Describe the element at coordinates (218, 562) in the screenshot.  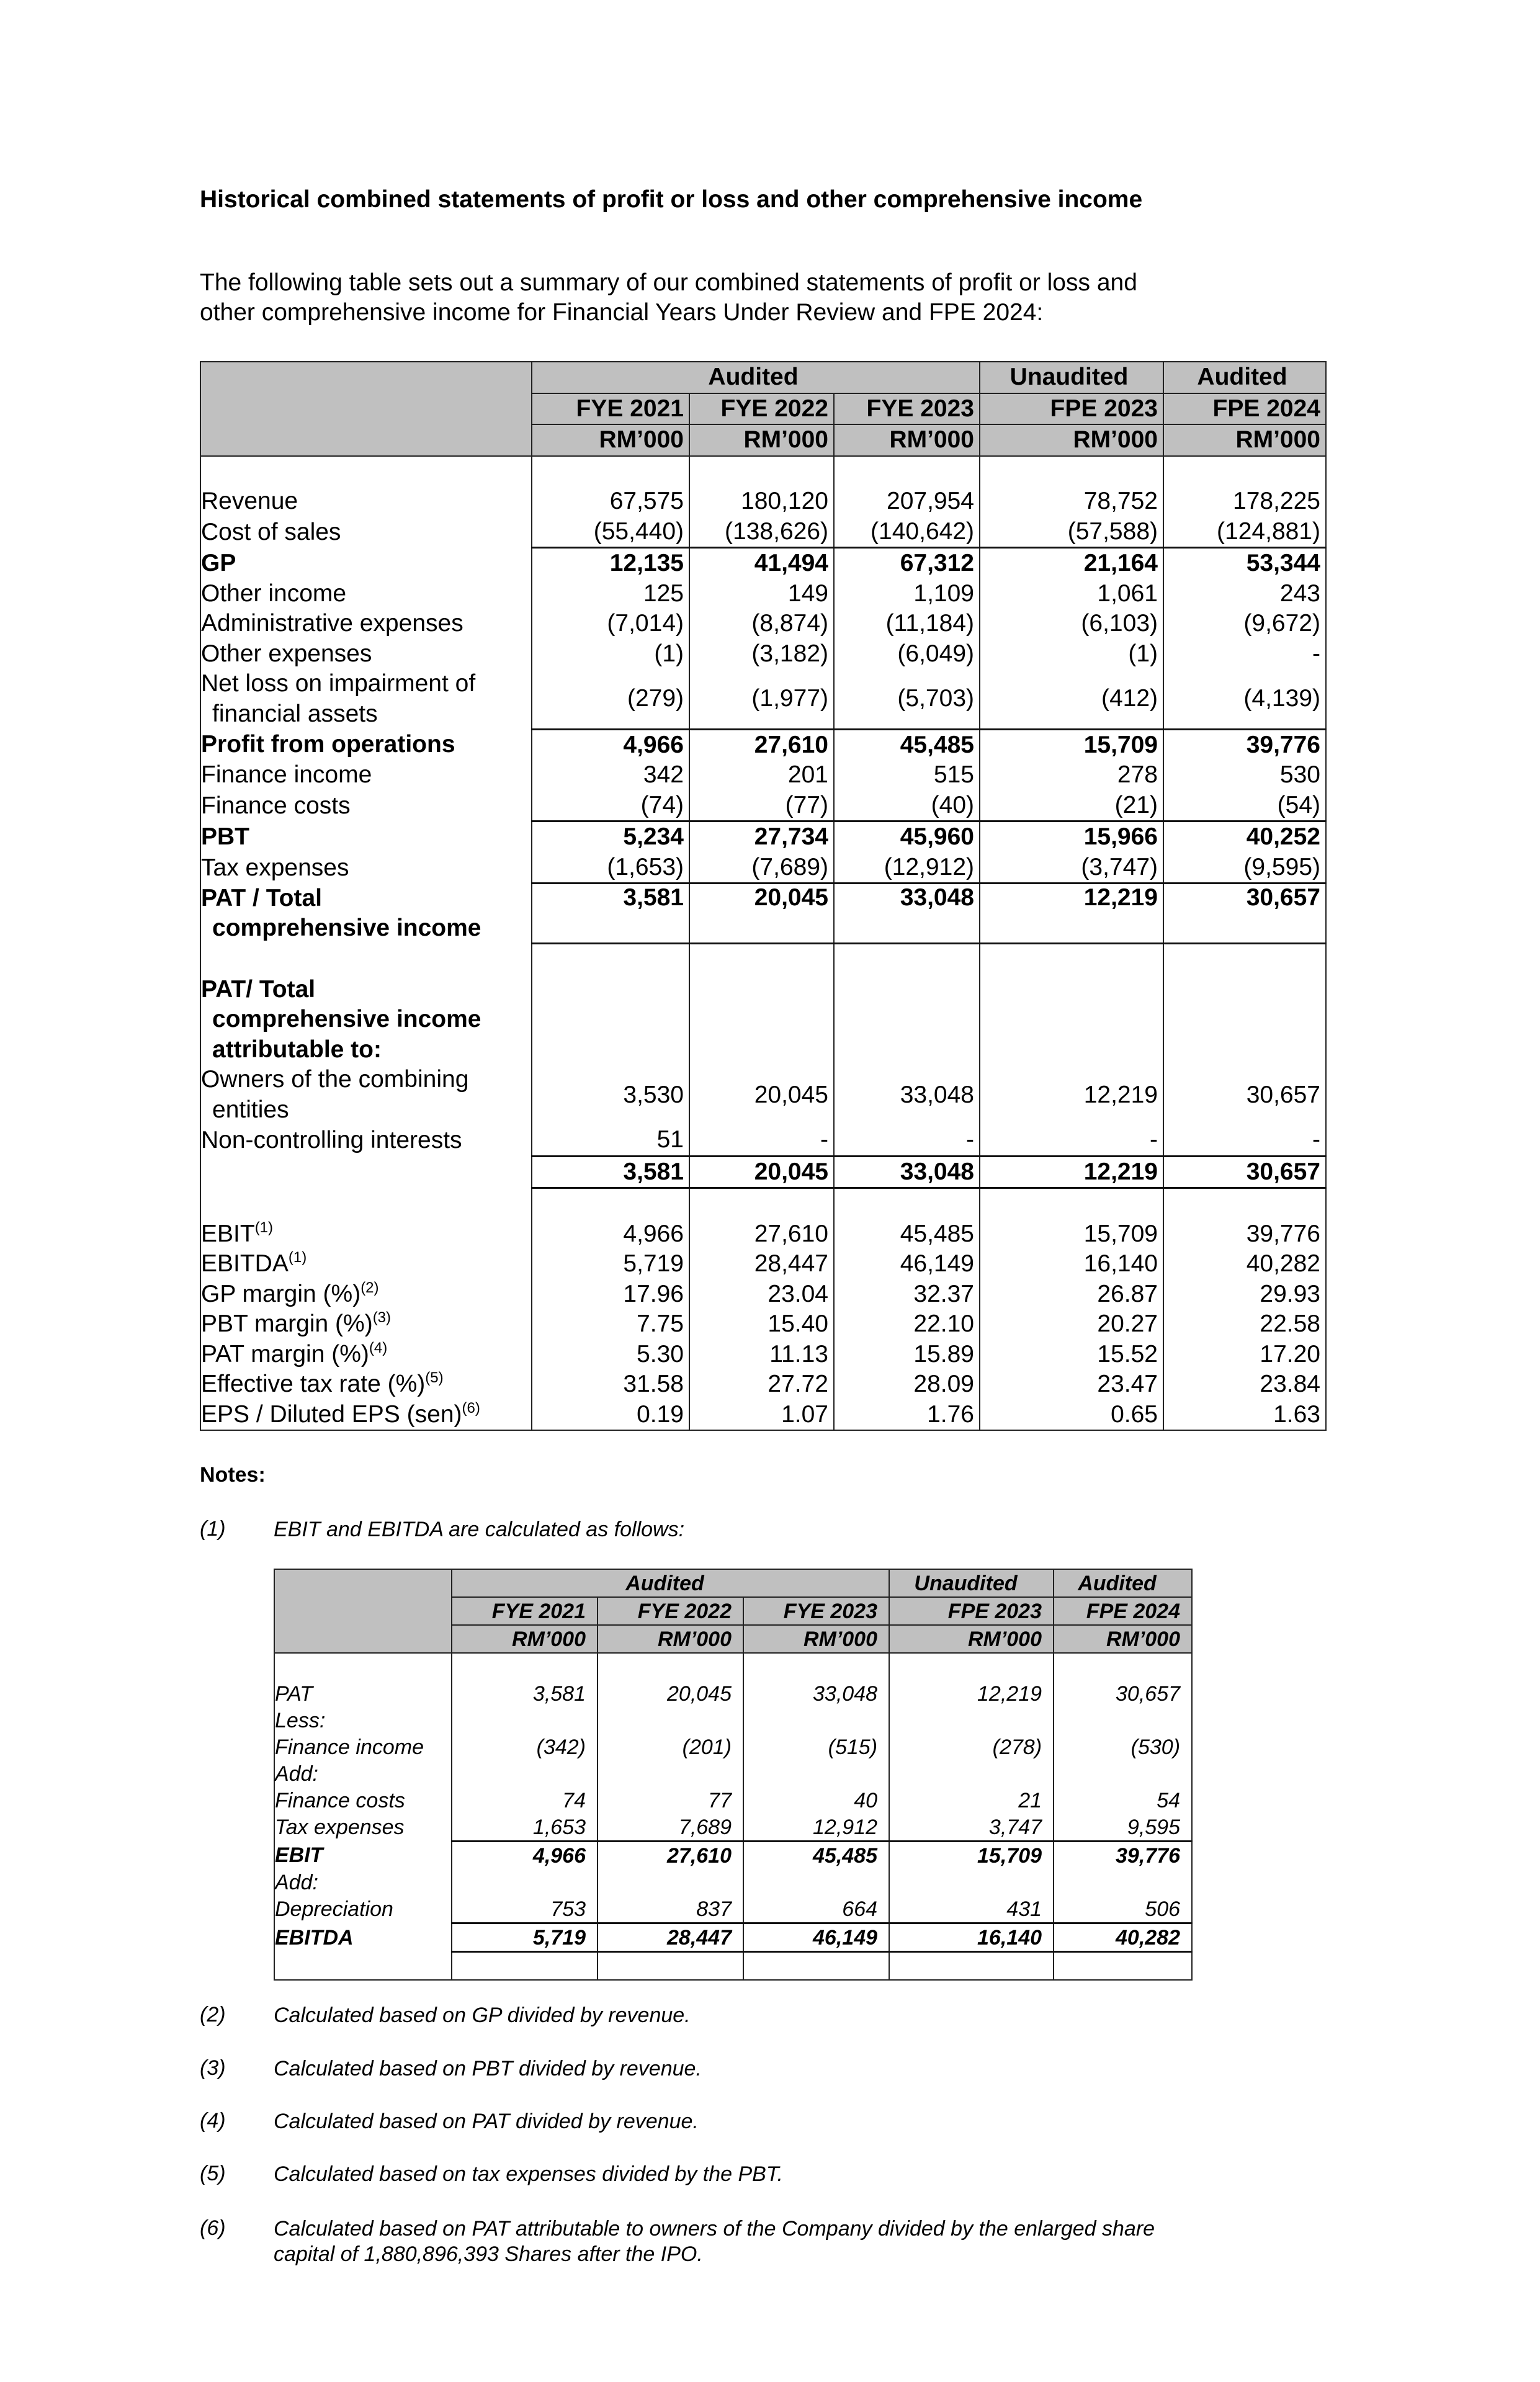
I see `row-label-text: GP` at that location.